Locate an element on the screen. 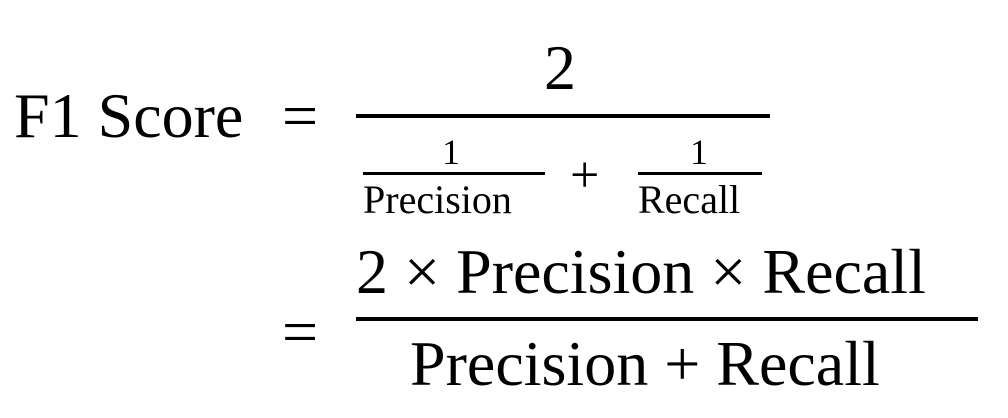  simplified-denominator: Precision + Recall is located at coordinates (645, 363).